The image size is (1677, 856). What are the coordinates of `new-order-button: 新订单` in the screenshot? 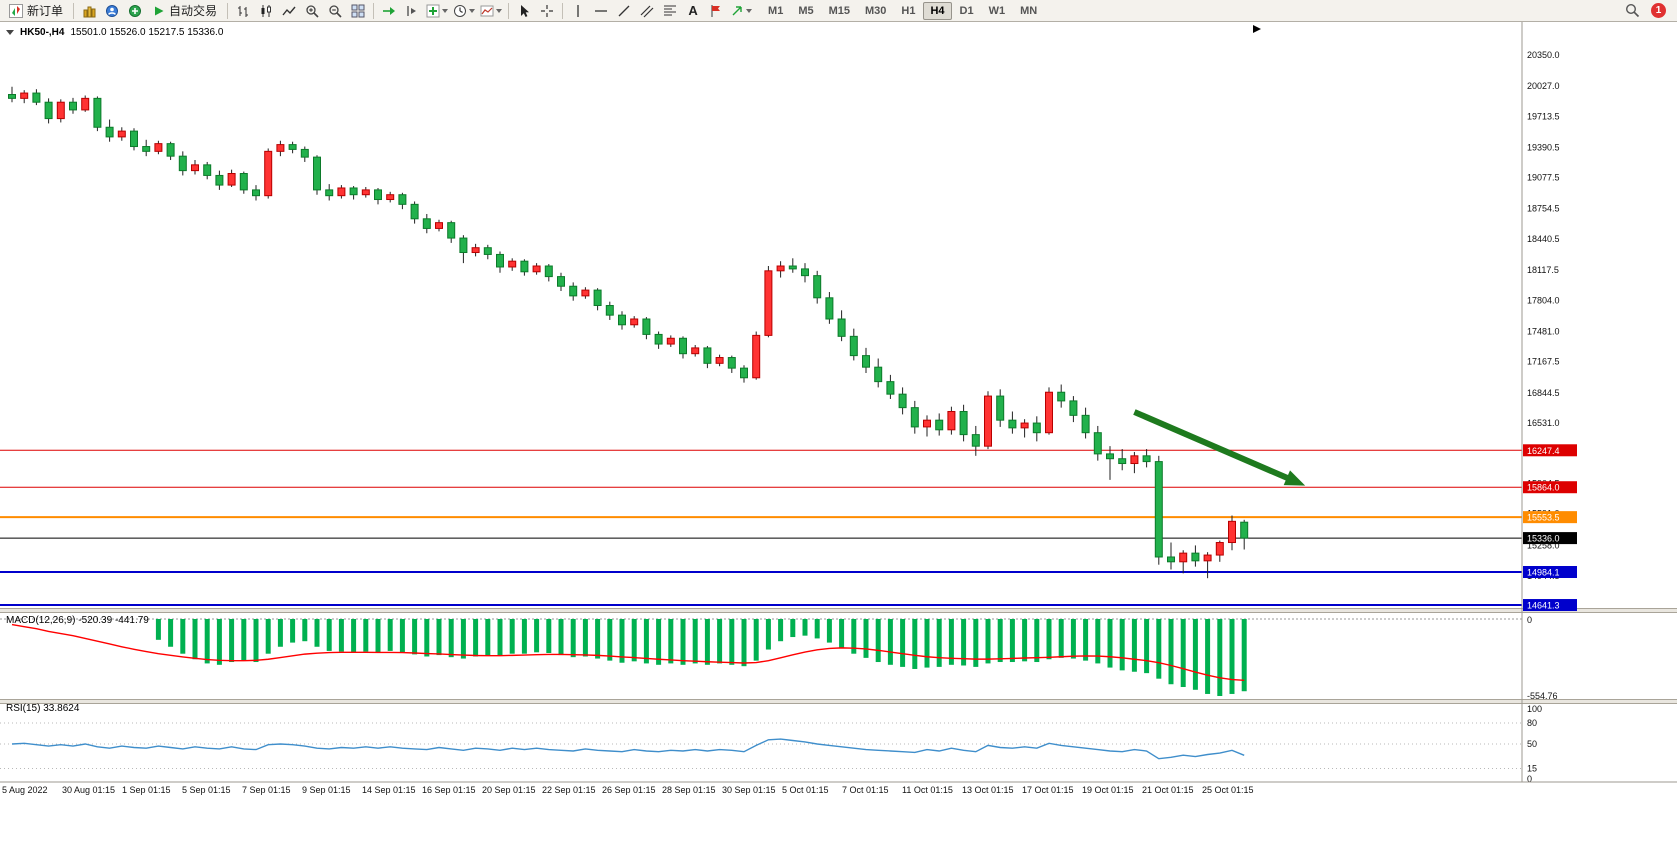 It's located at (36, 11).